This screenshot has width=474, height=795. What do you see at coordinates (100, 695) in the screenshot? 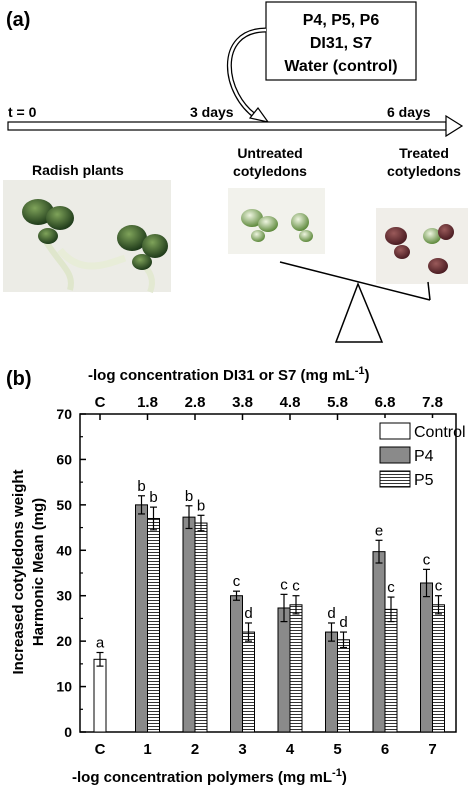
I see `bar-control` at bounding box center [100, 695].